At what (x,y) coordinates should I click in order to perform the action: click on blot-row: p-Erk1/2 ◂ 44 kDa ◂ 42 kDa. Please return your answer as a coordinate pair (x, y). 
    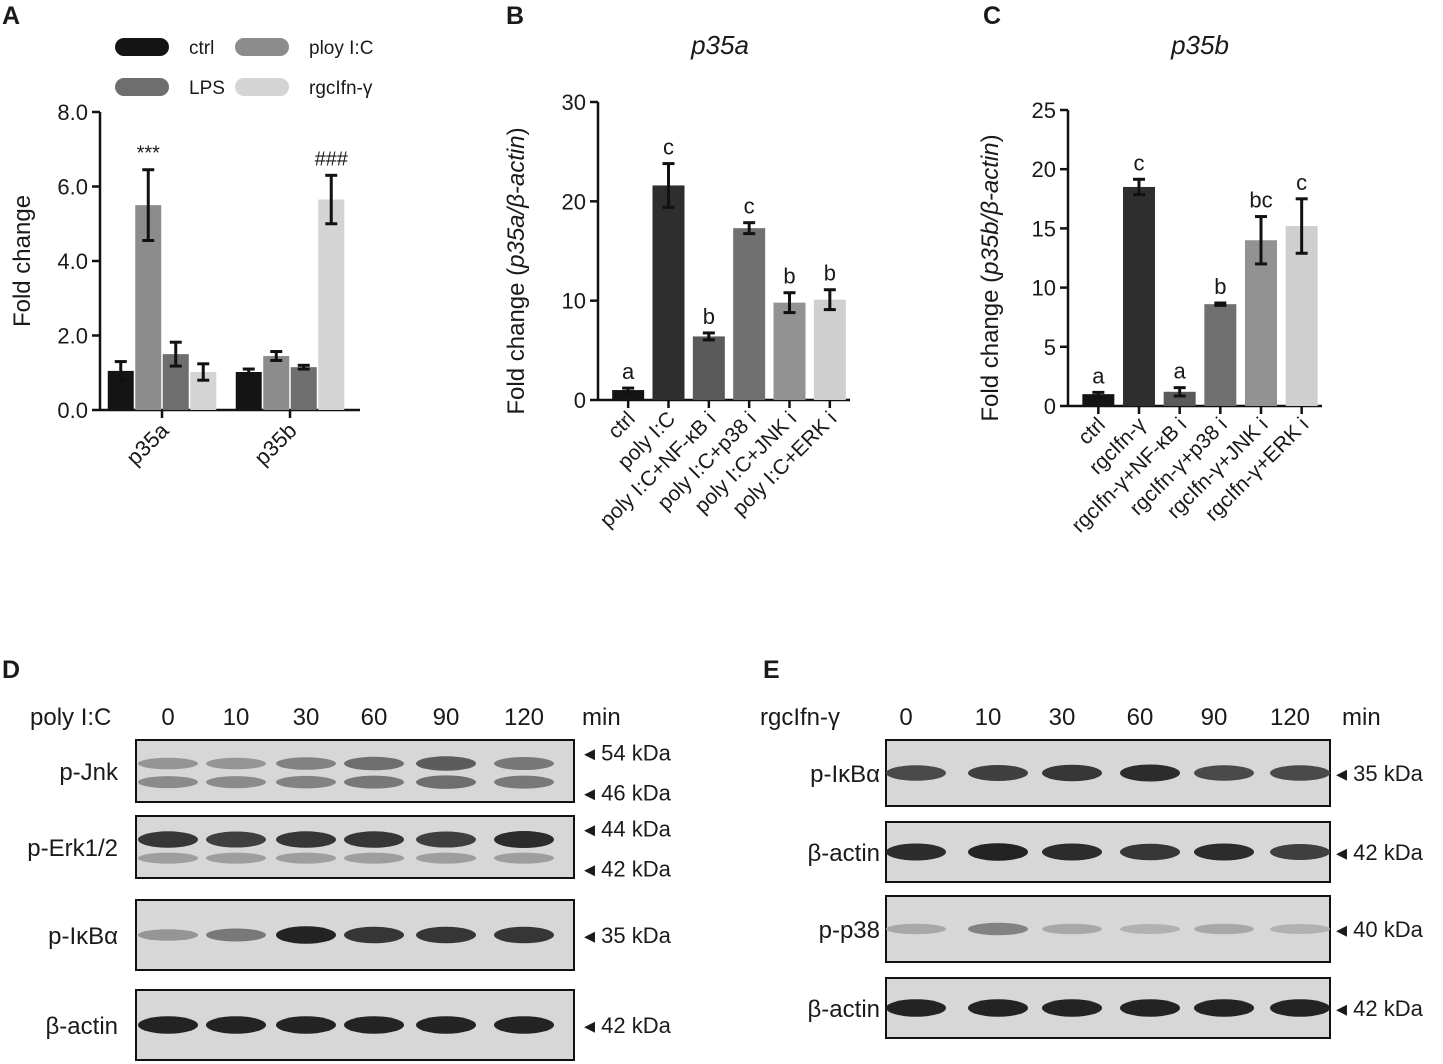
    Looking at the image, I should click on (349, 848).